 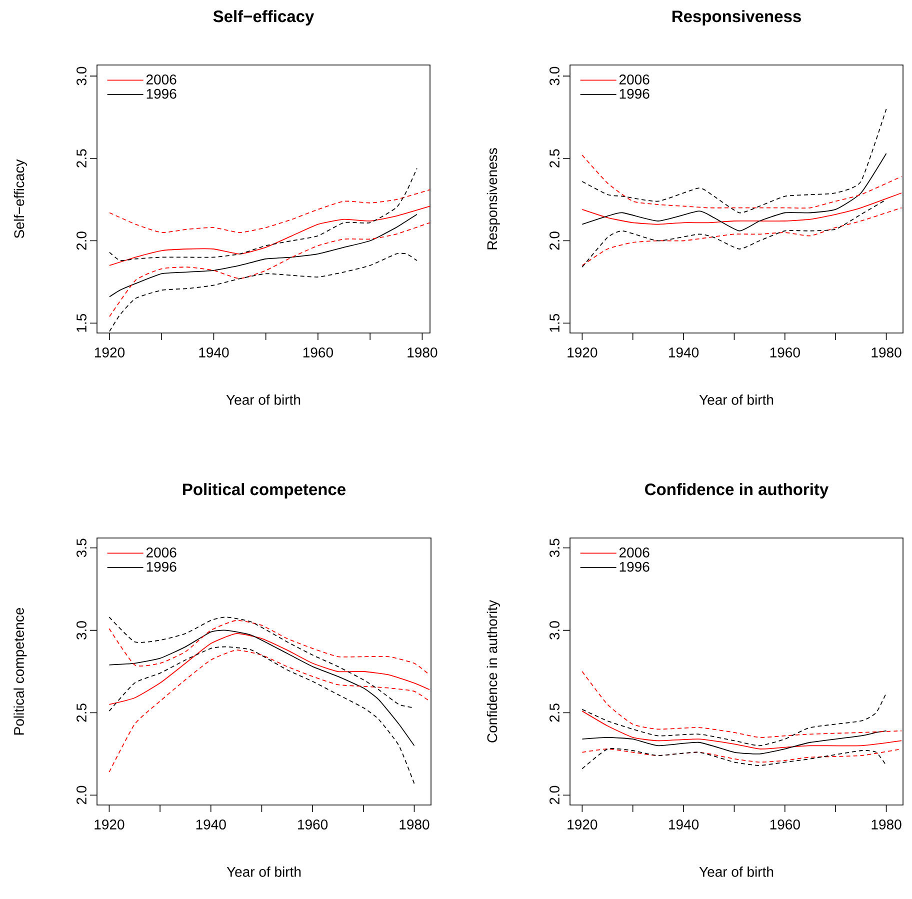 I want to click on y-axis-title: Self−efficacy, so click(x=20, y=198).